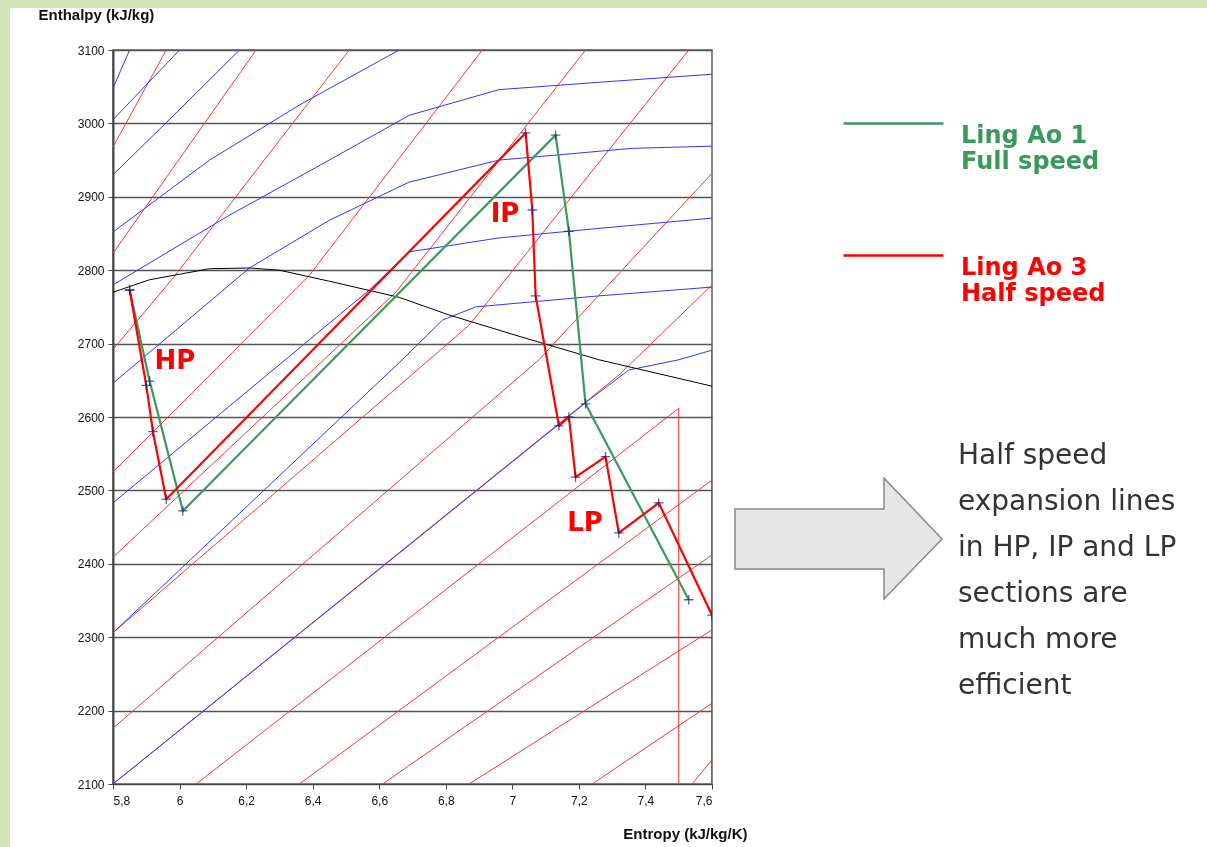 The image size is (1207, 847). What do you see at coordinates (513, 800) in the screenshot?
I see `x-tick-label: 7` at bounding box center [513, 800].